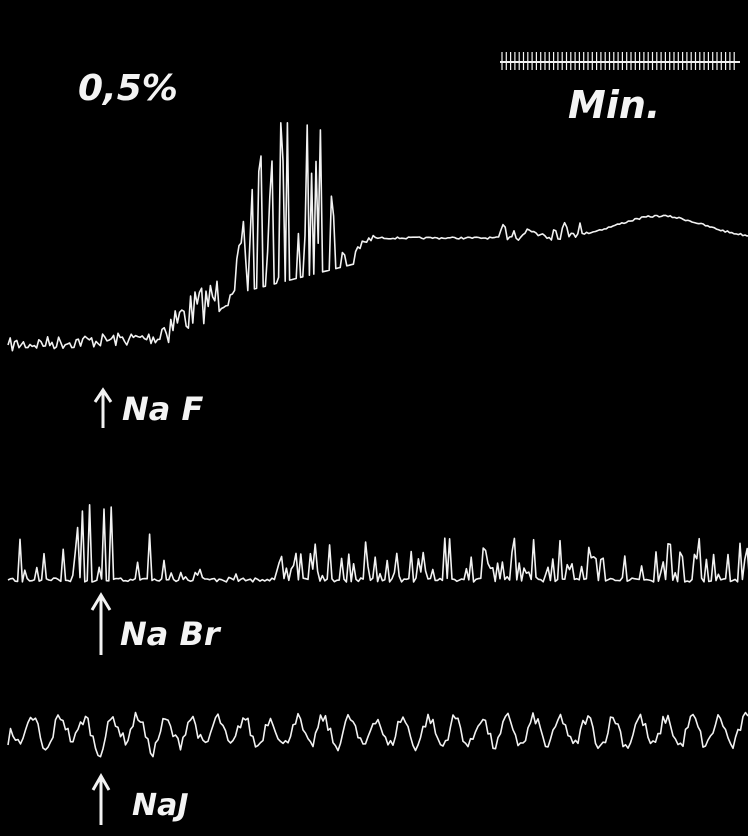 The image size is (748, 836). What do you see at coordinates (160, 805) in the screenshot?
I see `trace-label: NaJ` at bounding box center [160, 805].